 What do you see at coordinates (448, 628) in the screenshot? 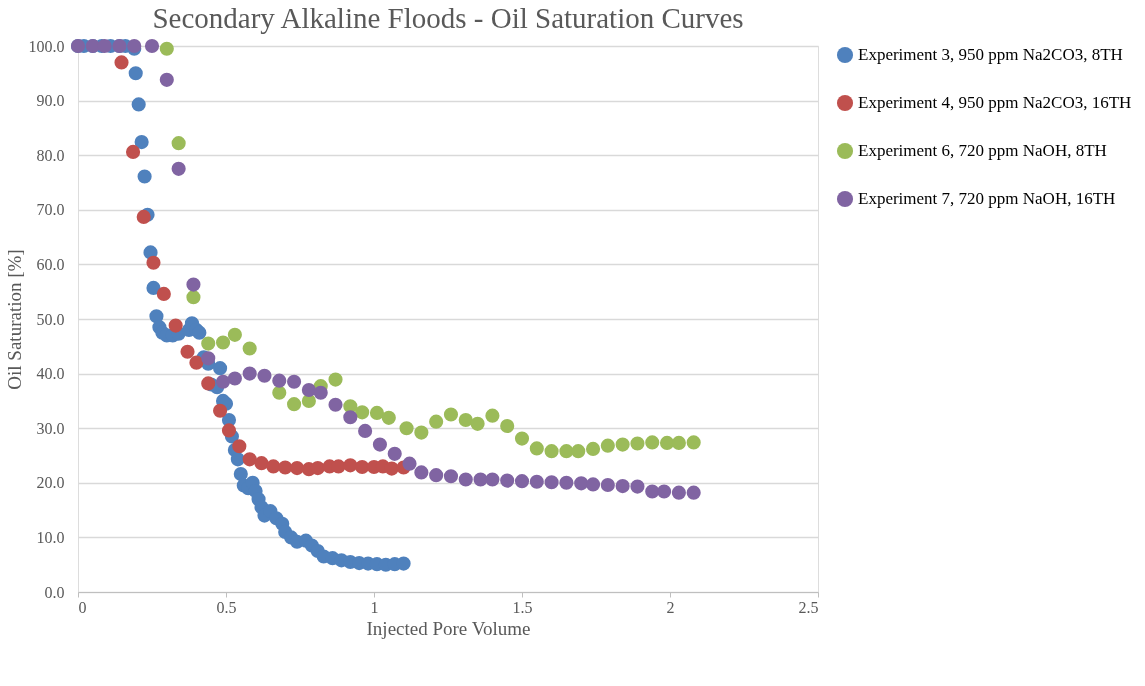
I see `x-axis-title: Injected Pore Volume` at bounding box center [448, 628].